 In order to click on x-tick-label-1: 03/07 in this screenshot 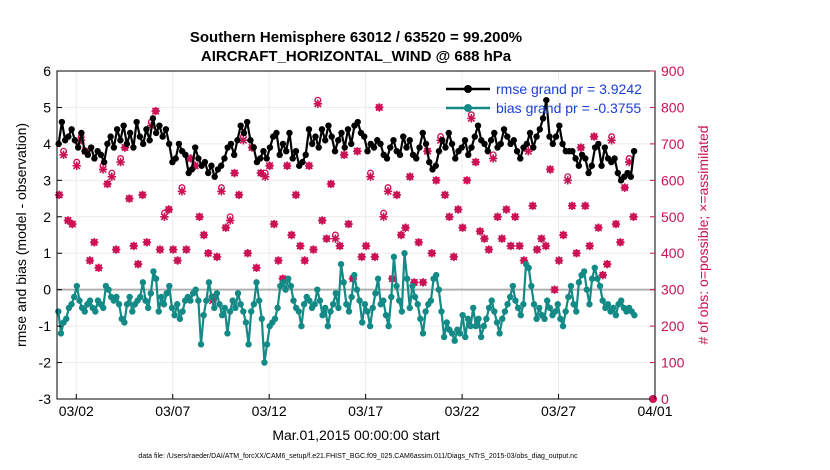, I will do `click(172, 411)`.